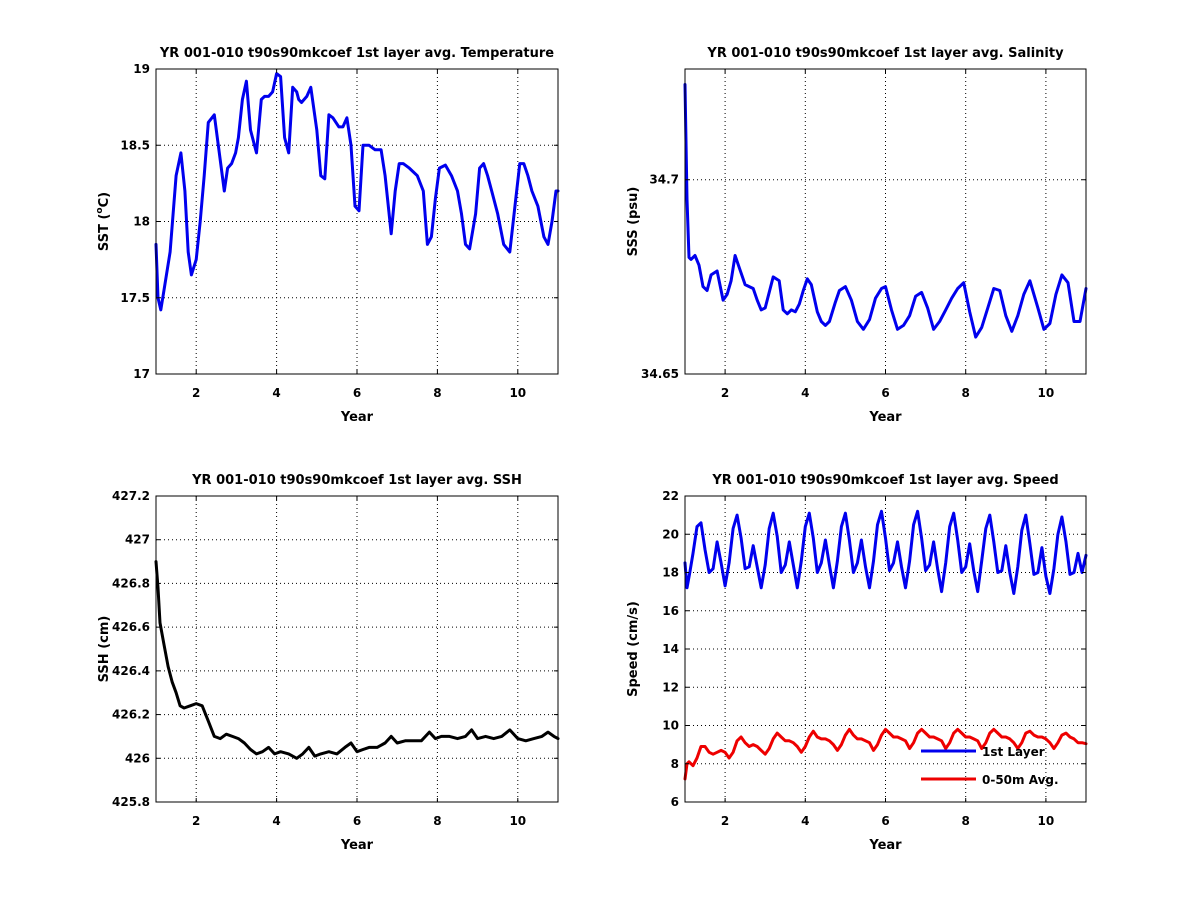  Describe the element at coordinates (131, 583) in the screenshot. I see `ssh-ytick-label-5: 426.8` at that location.